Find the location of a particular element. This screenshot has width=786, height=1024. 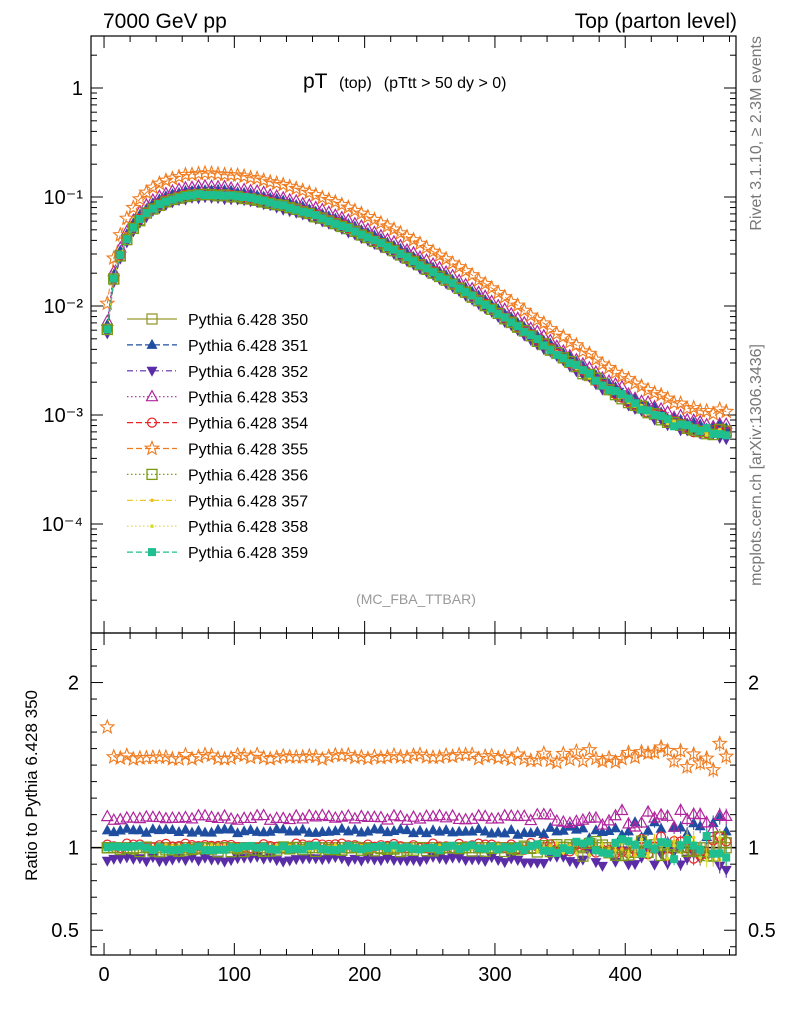

y-tick-label: 10⁻² is located at coordinates (64, 307).